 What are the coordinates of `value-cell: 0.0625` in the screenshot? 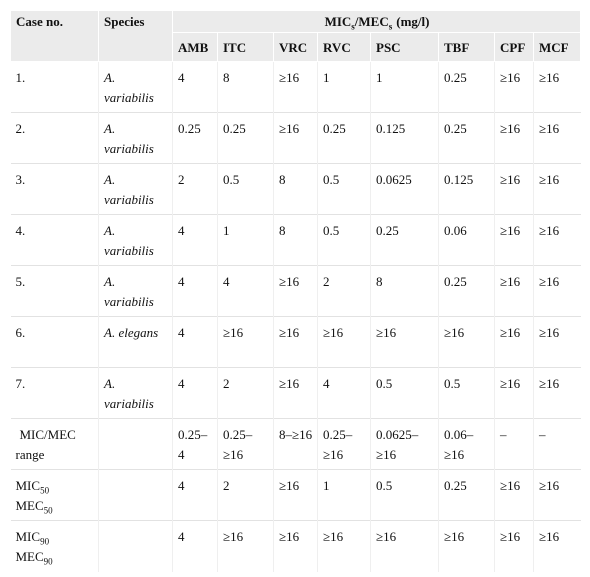 It's located at (404, 189).